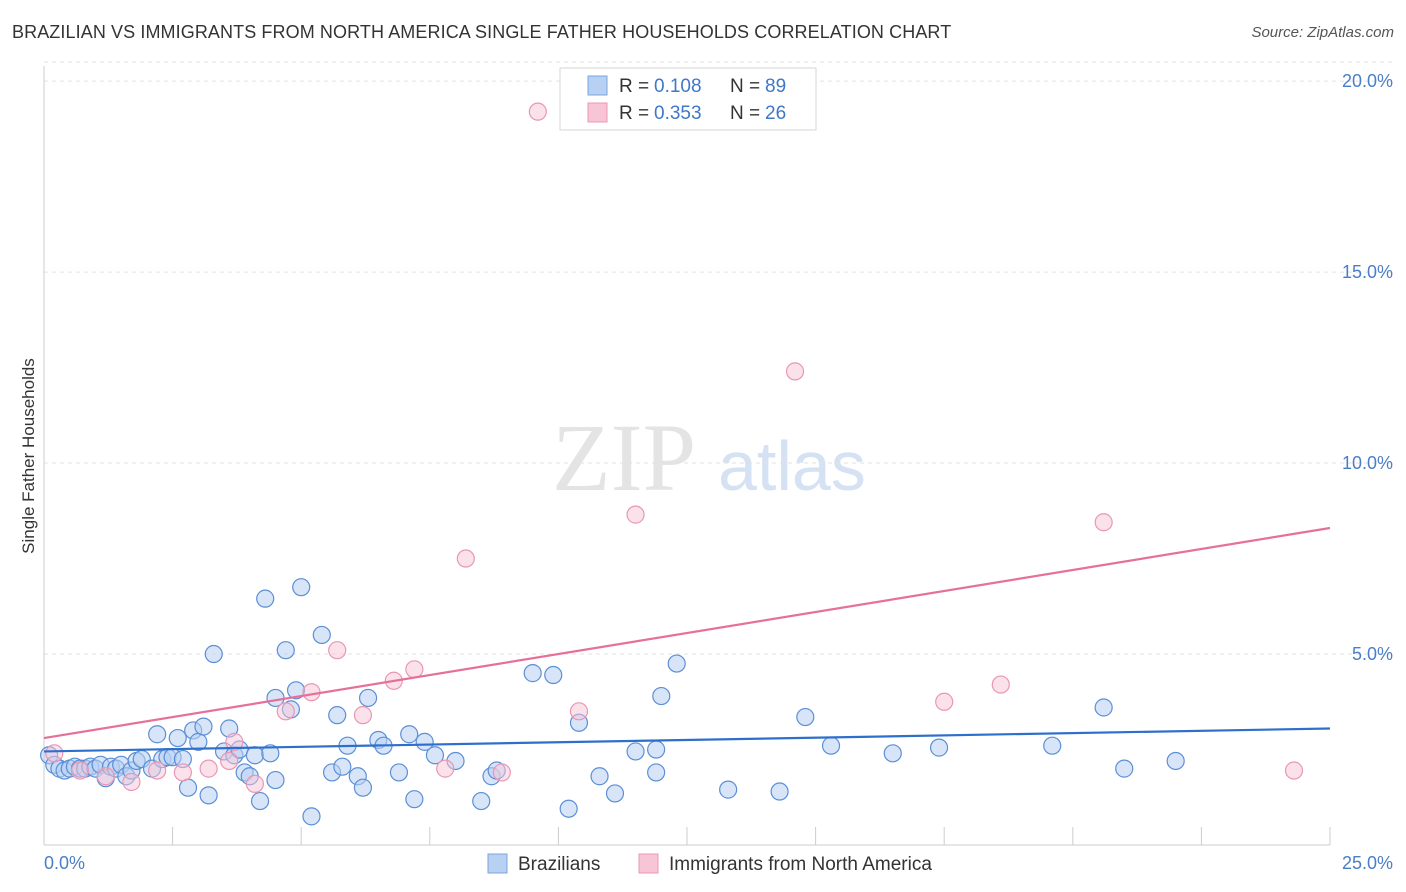 The width and height of the screenshot is (1406, 892). What do you see at coordinates (1322, 32) in the screenshot?
I see `source-label: Source: ZipAtlas.com` at bounding box center [1322, 32].